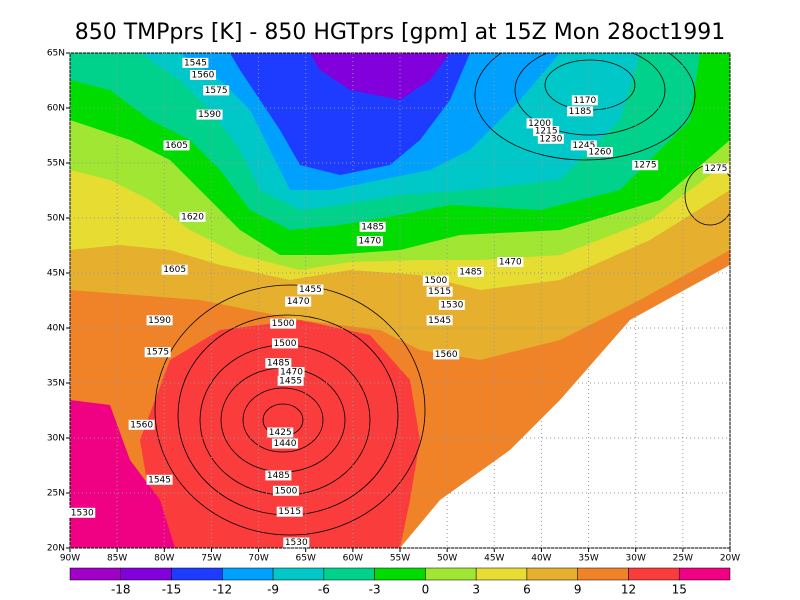 This screenshot has height=600, width=800. I want to click on contour-label-text: 1575, so click(157, 353).